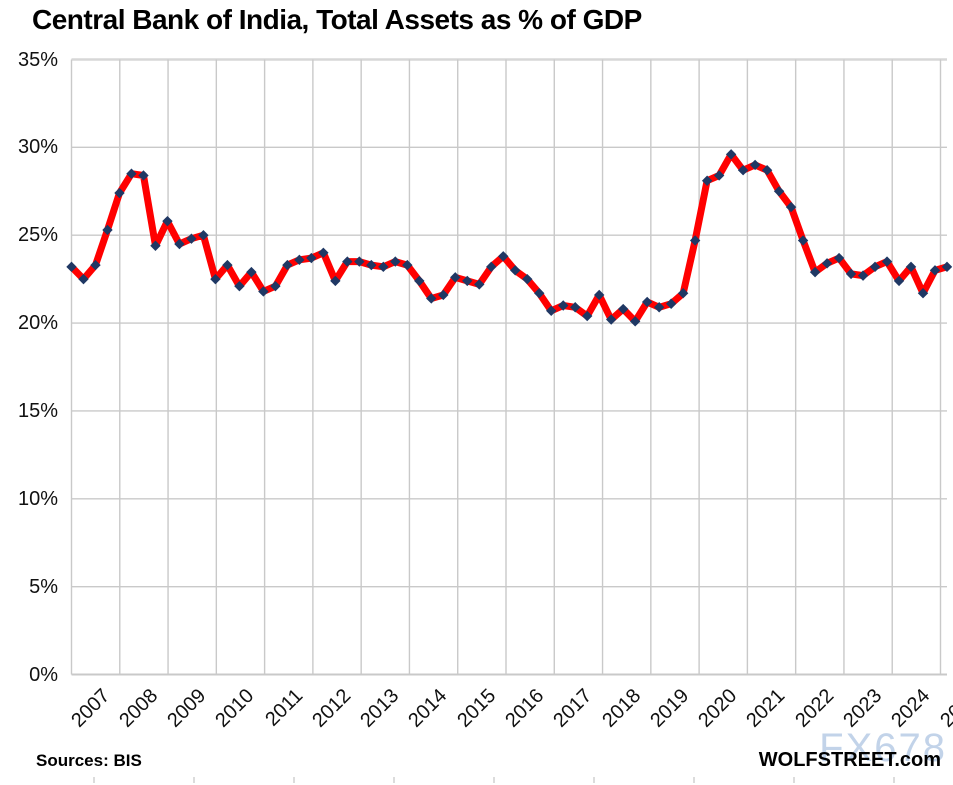 The height and width of the screenshot is (785, 953). Describe the element at coordinates (37, 235) in the screenshot. I see `y-axis-tick-label: 25%` at that location.